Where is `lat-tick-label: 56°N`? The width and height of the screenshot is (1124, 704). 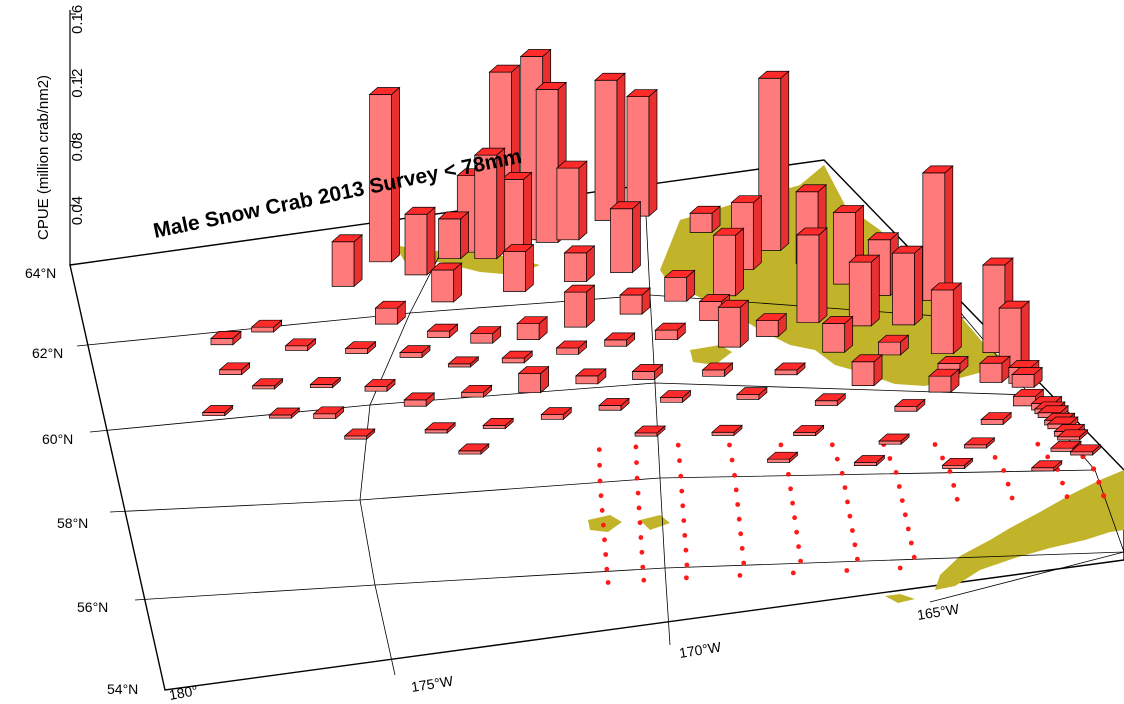 lat-tick-label: 56°N is located at coordinates (92, 607).